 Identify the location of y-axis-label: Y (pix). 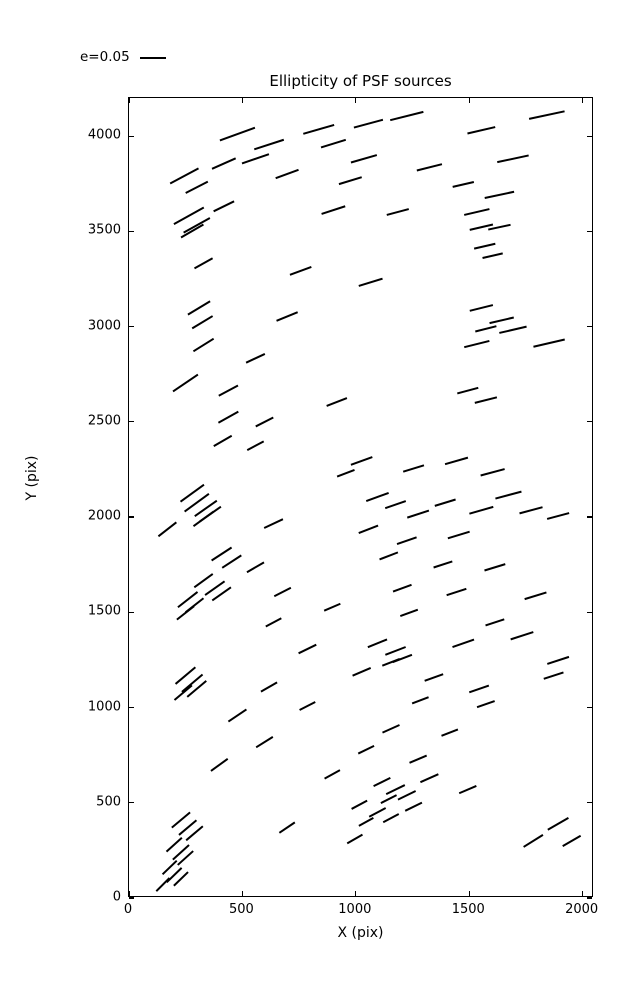
(32, 478).